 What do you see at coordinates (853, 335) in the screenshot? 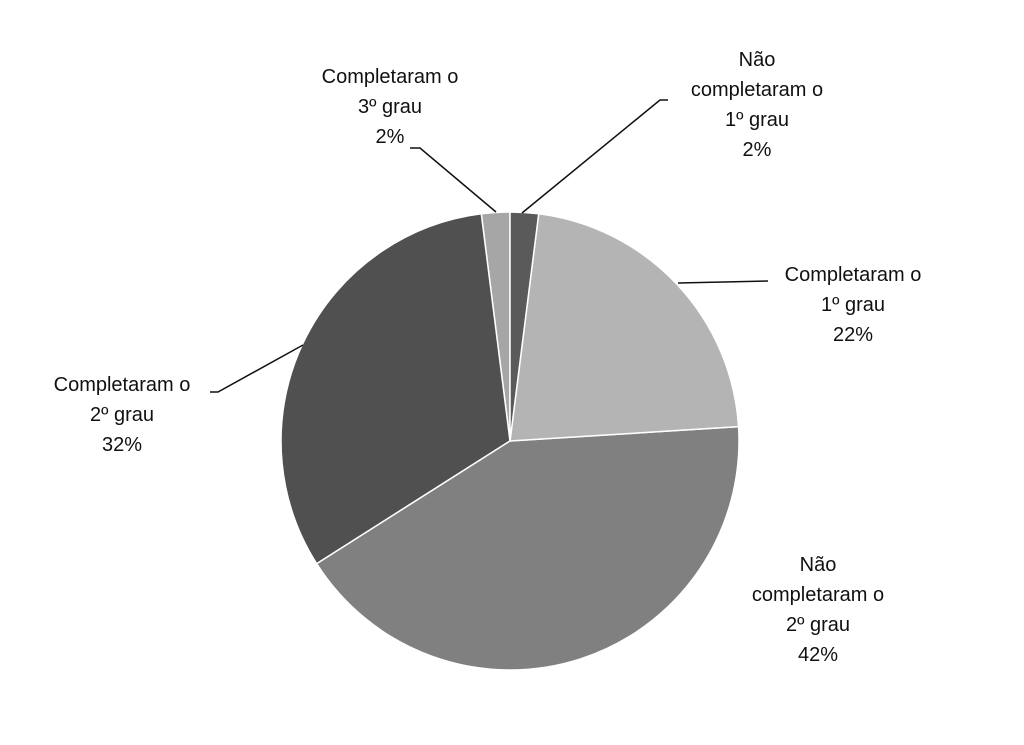
I see `value-label: 22%` at bounding box center [853, 335].